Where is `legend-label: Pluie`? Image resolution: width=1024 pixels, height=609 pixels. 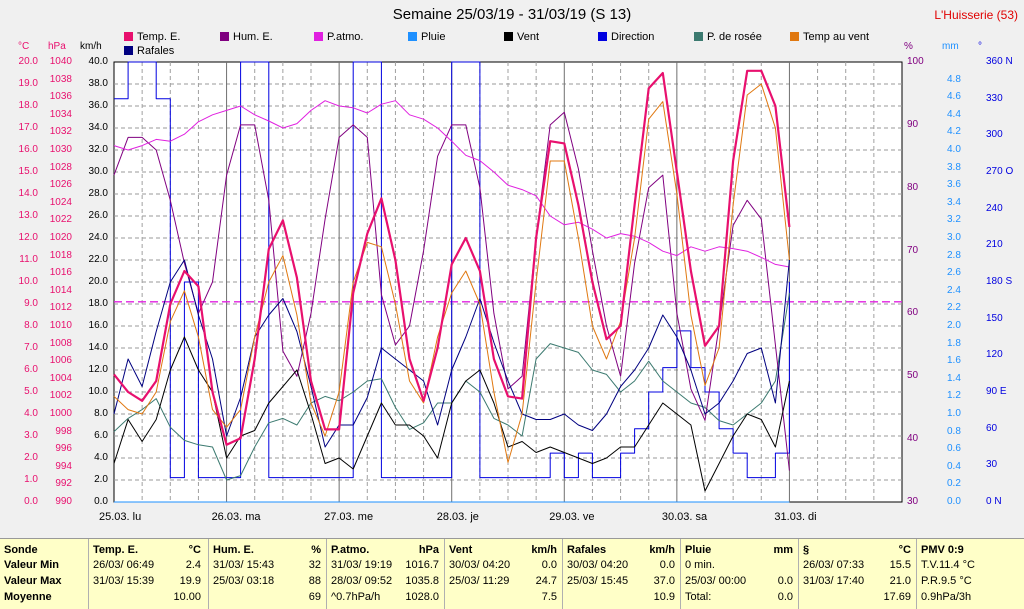 legend-label: Pluie is located at coordinates (433, 37).